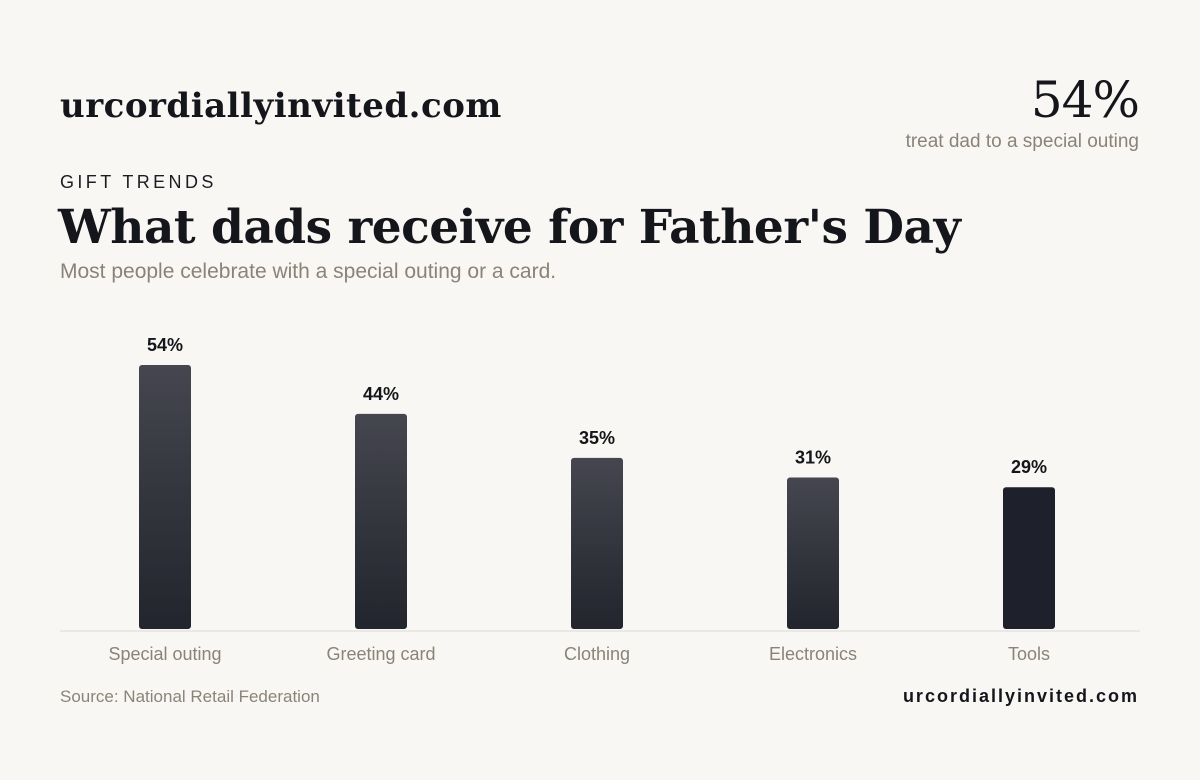 The image size is (1200, 780). Describe the element at coordinates (597, 654) in the screenshot. I see `category-label: Clothing` at that location.